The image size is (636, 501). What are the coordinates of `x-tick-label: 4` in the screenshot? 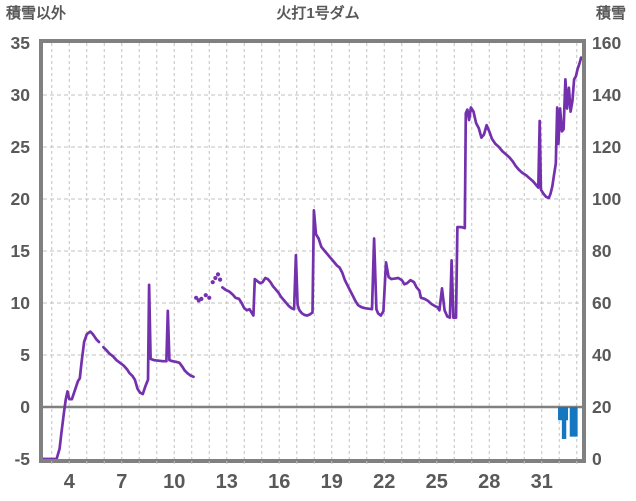 It's located at (70, 482).